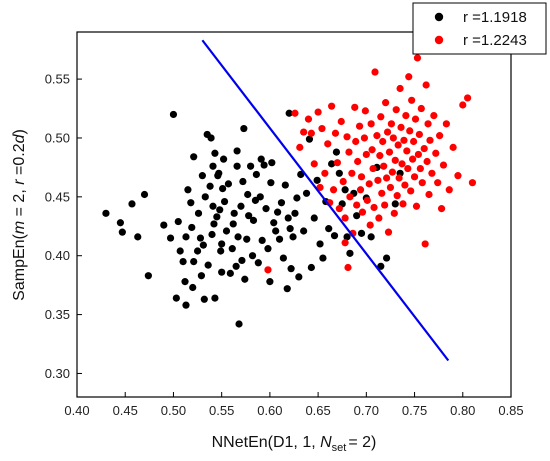  What do you see at coordinates (57, 314) in the screenshot?
I see `y-tick-label: 0.35` at bounding box center [57, 314].